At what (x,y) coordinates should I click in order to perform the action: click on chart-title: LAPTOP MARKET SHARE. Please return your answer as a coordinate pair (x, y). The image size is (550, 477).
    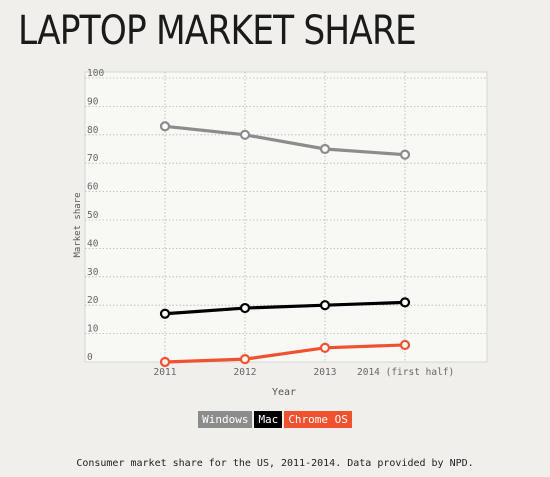
    Looking at the image, I should click on (217, 31).